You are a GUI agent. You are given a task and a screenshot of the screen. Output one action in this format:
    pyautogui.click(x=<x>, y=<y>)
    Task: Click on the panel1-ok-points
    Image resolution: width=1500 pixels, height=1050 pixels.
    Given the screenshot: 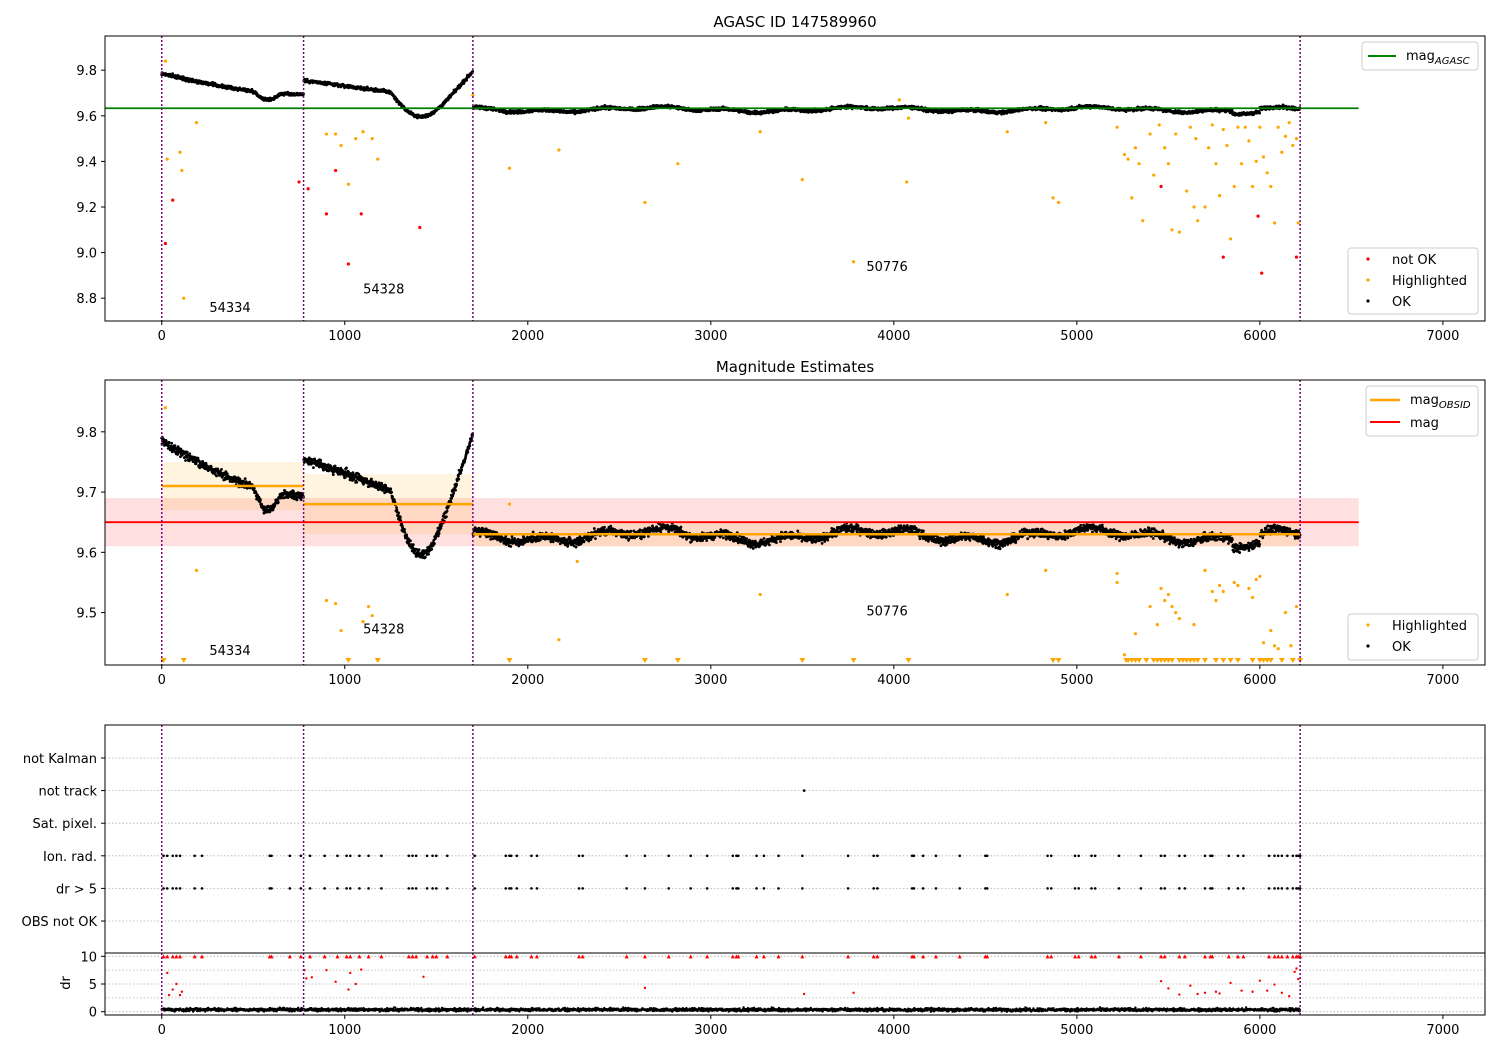 What is the action you would take?
    pyautogui.click(x=731, y=95)
    